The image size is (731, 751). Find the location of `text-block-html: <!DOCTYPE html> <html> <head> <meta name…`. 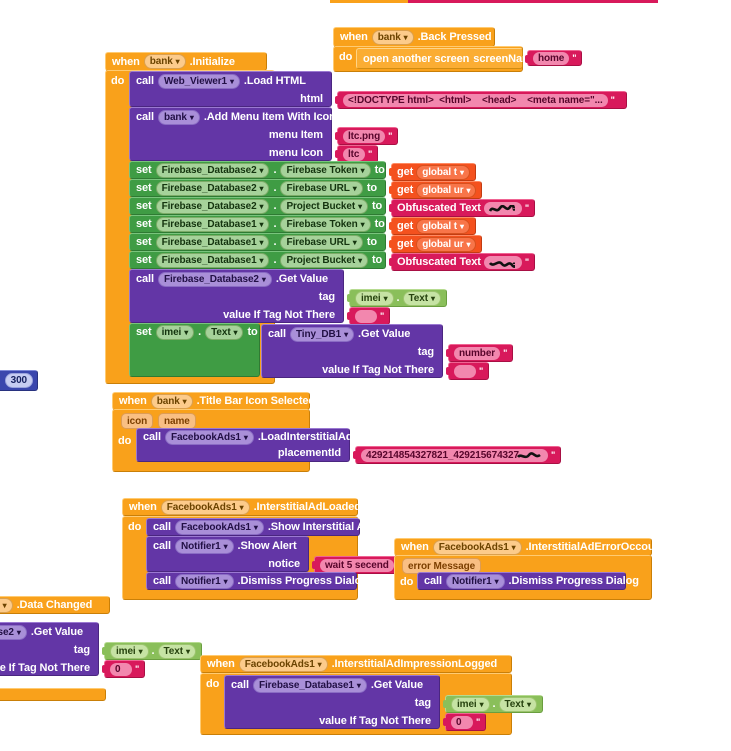

text-block-html: <!DOCTYPE html> <html> <head> <meta name… is located at coordinates (481, 100).